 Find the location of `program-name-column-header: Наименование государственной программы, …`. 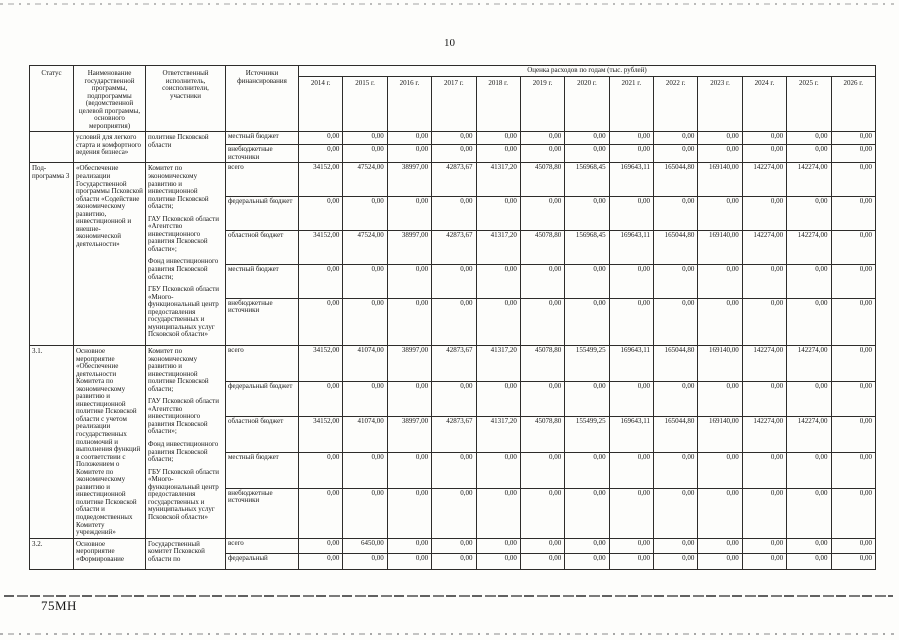

program-name-column-header: Наименование государственной программы, … is located at coordinates (109, 99).